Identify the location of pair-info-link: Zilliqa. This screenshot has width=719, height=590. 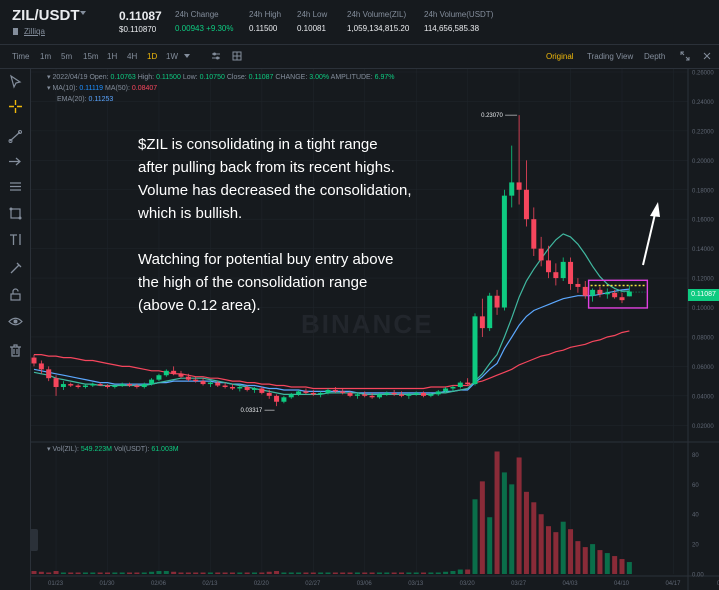
(29, 31).